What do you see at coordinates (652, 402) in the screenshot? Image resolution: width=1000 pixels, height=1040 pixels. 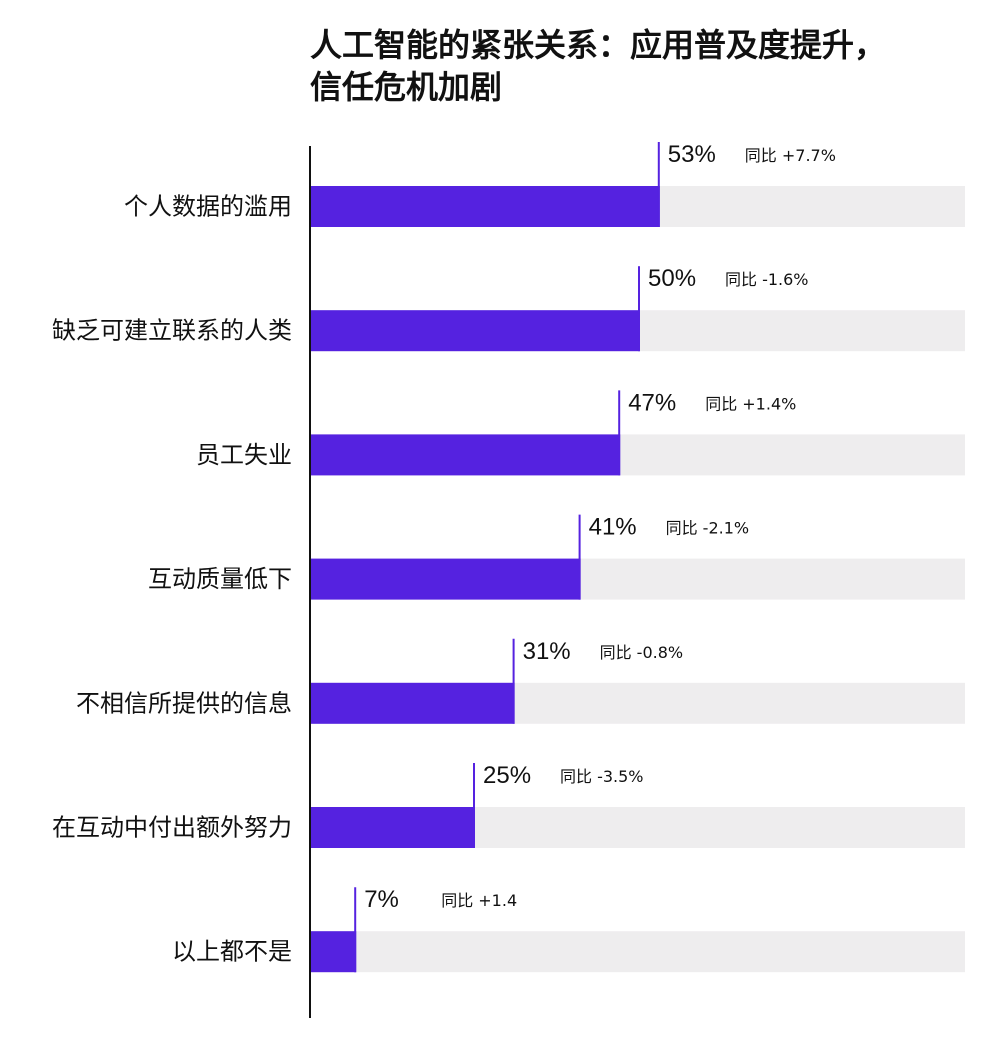 I see `value-label: 47%` at bounding box center [652, 402].